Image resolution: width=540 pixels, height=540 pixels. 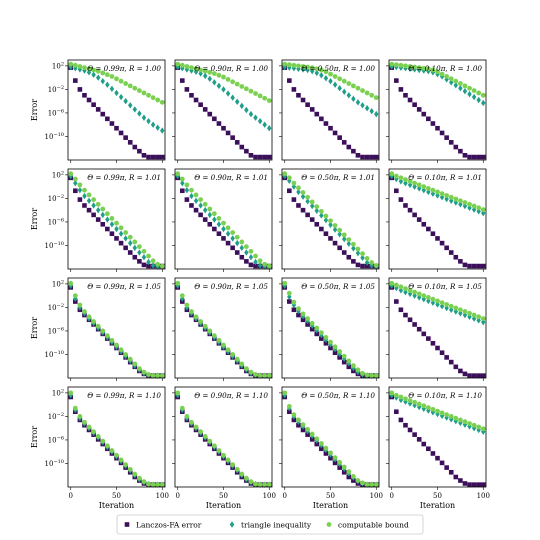 What do you see at coordinates (169, 524) in the screenshot?
I see `legend-label: Lanczos-FA error` at bounding box center [169, 524].